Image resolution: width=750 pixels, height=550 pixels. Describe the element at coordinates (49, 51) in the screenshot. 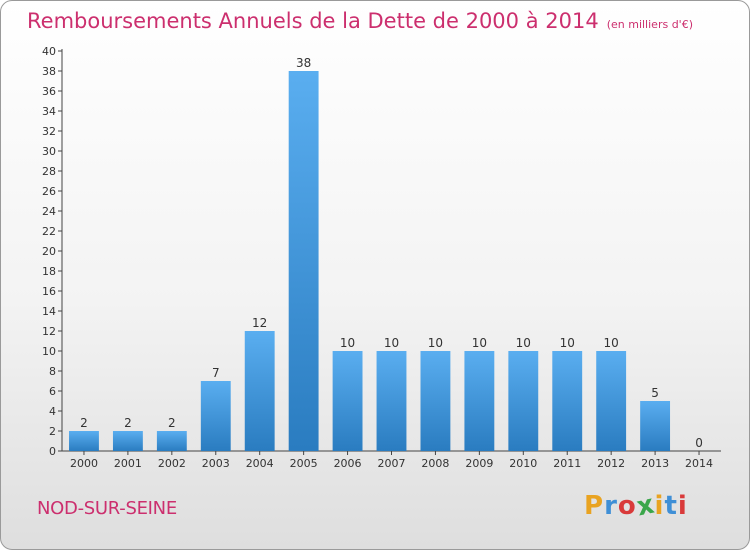

I see `y-tick-label: 40` at that location.